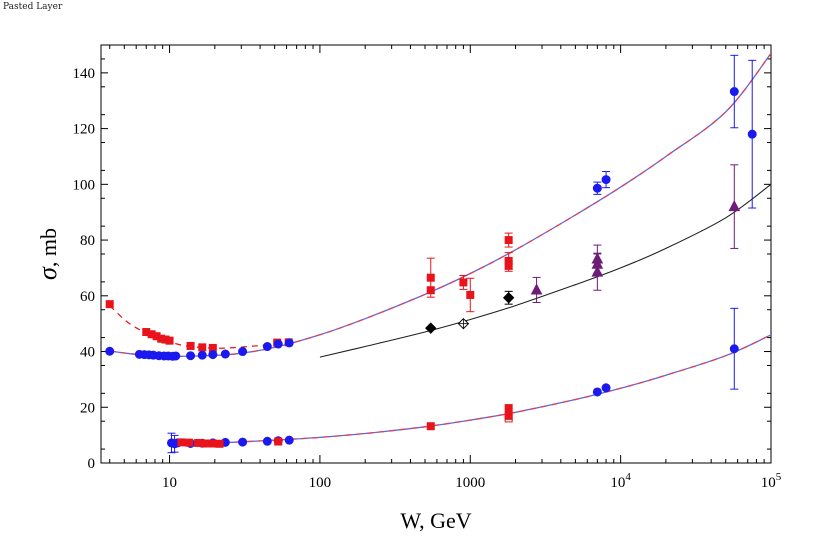 This screenshot has width=830, height=536. I want to click on y-axis-unit: , mb, so click(48, 247).